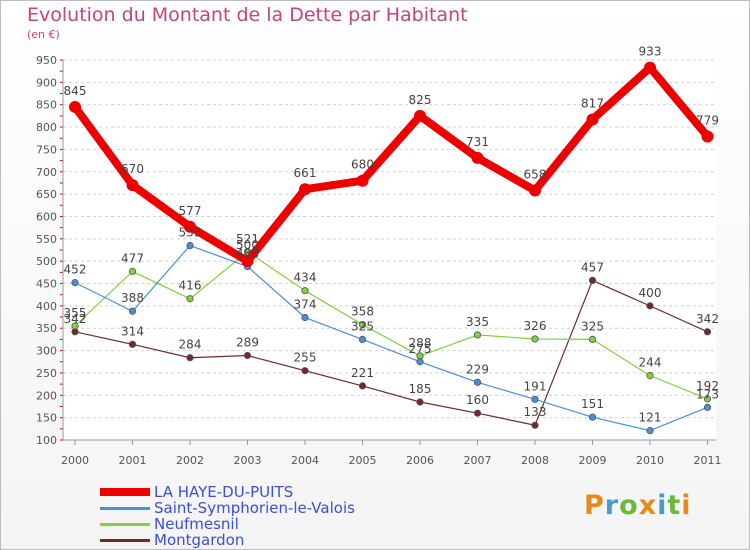 The width and height of the screenshot is (750, 550). What do you see at coordinates (592, 103) in the screenshot?
I see `data-label: 817` at bounding box center [592, 103].